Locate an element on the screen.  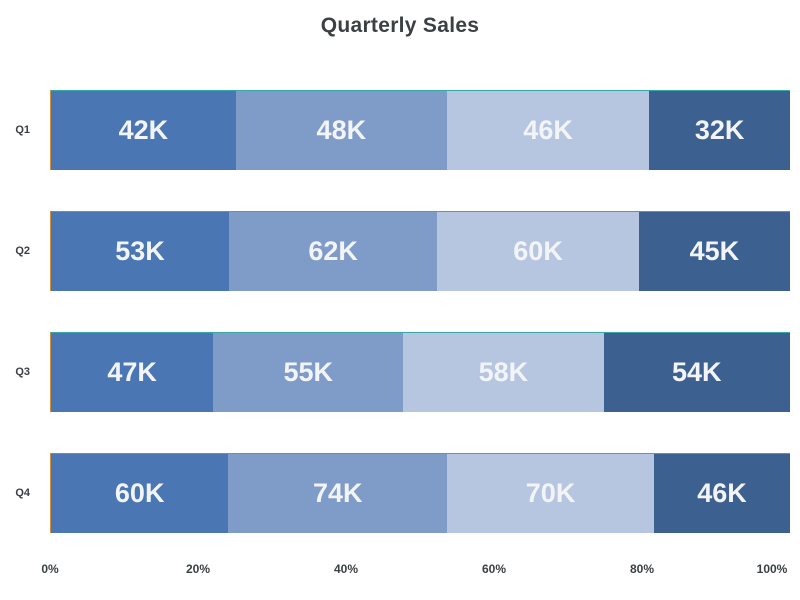
bar-segment: 47K is located at coordinates (132, 372).